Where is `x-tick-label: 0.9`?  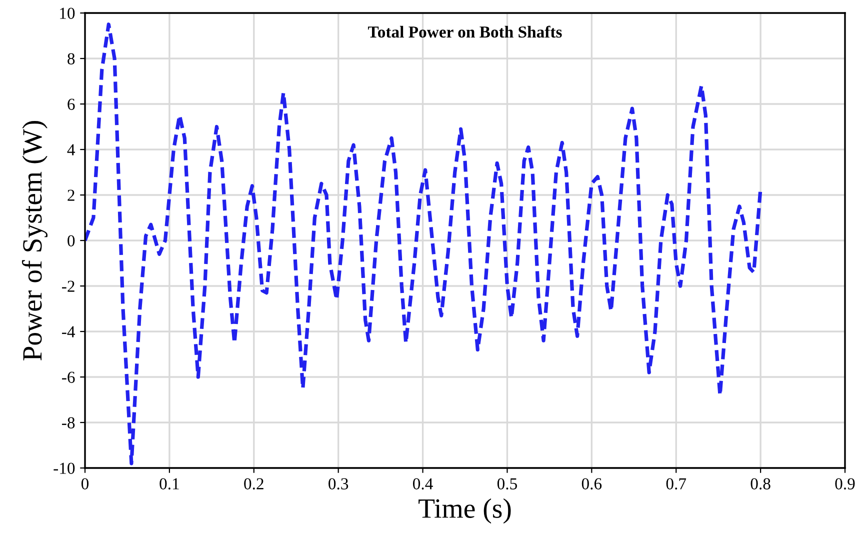
x-tick-label: 0.9 is located at coordinates (845, 484).